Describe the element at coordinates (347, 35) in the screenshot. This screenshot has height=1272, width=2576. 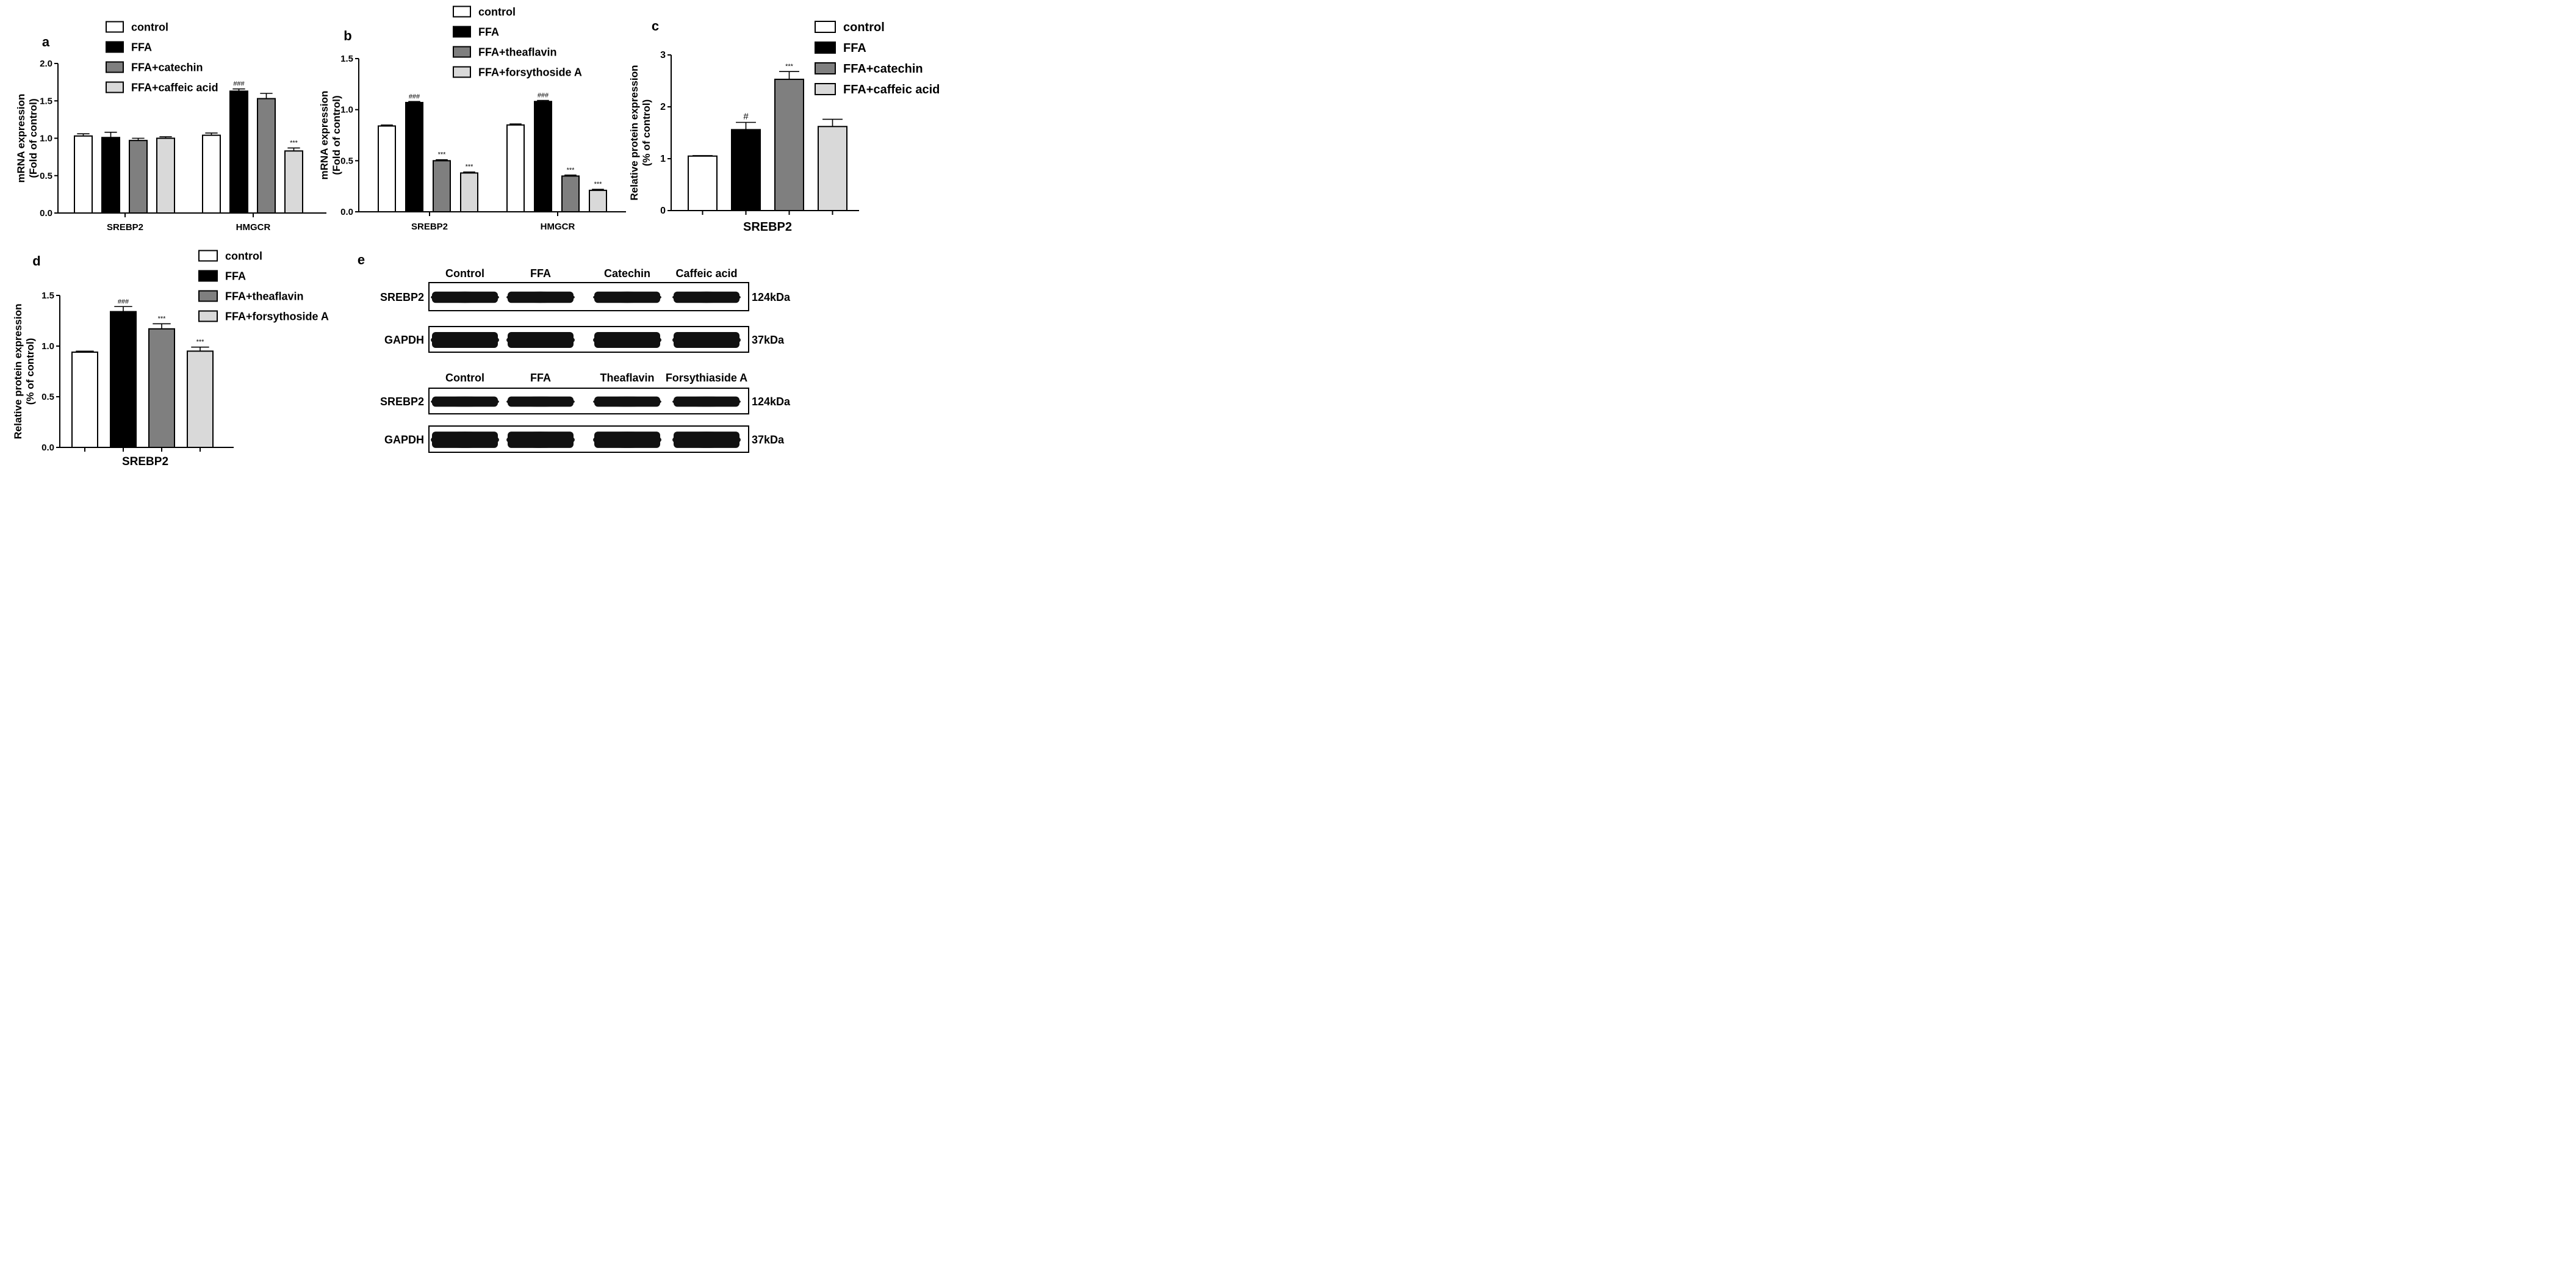
I see `panel-letter: b` at that location.